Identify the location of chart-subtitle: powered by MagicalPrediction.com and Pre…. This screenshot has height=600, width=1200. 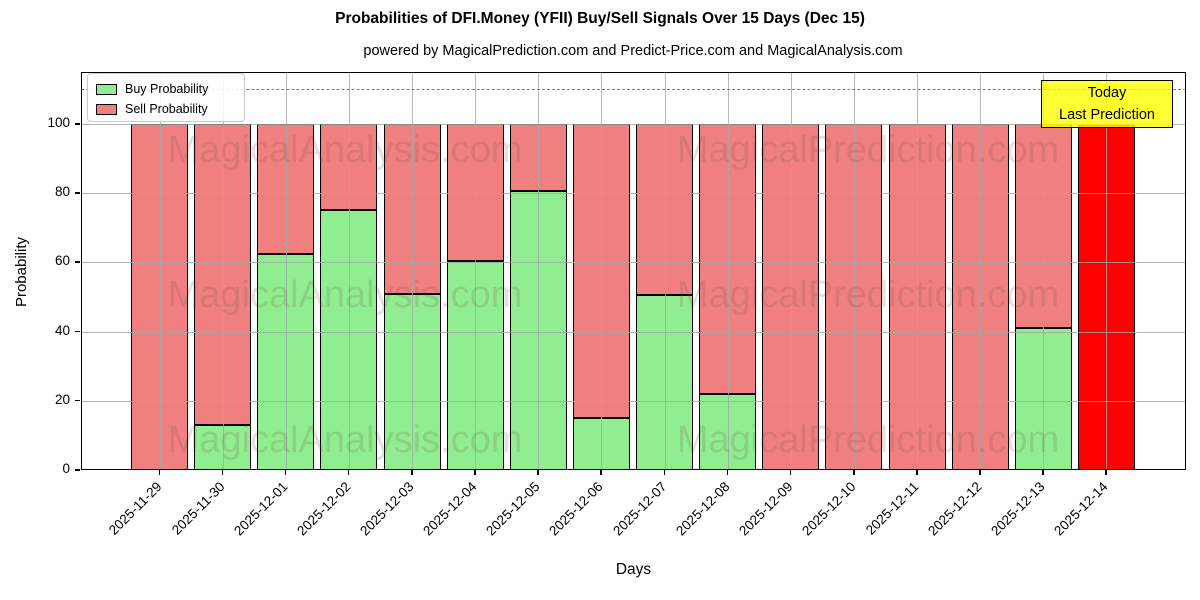
(633, 51).